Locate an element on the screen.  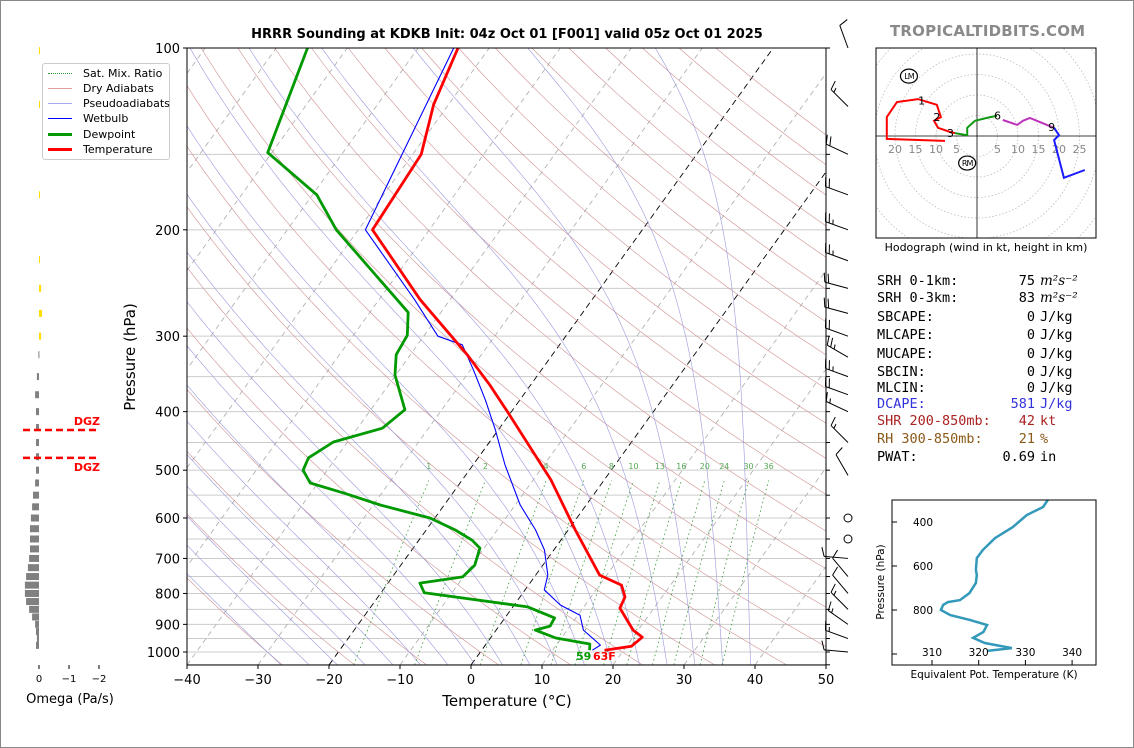
y-axis-label: Pressure (hPa) is located at coordinates (130, 357).